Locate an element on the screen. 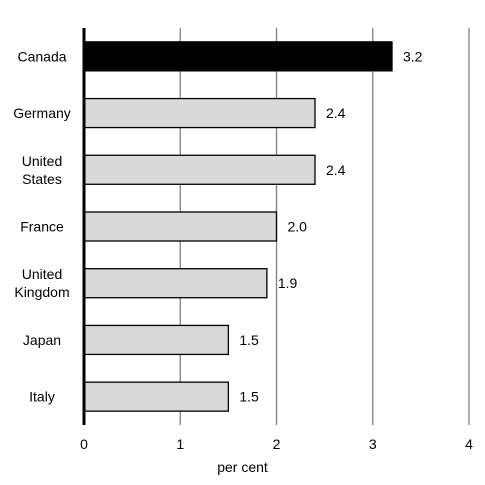 This screenshot has height=485, width=485. x-tick-label-0: 0 is located at coordinates (84, 444).